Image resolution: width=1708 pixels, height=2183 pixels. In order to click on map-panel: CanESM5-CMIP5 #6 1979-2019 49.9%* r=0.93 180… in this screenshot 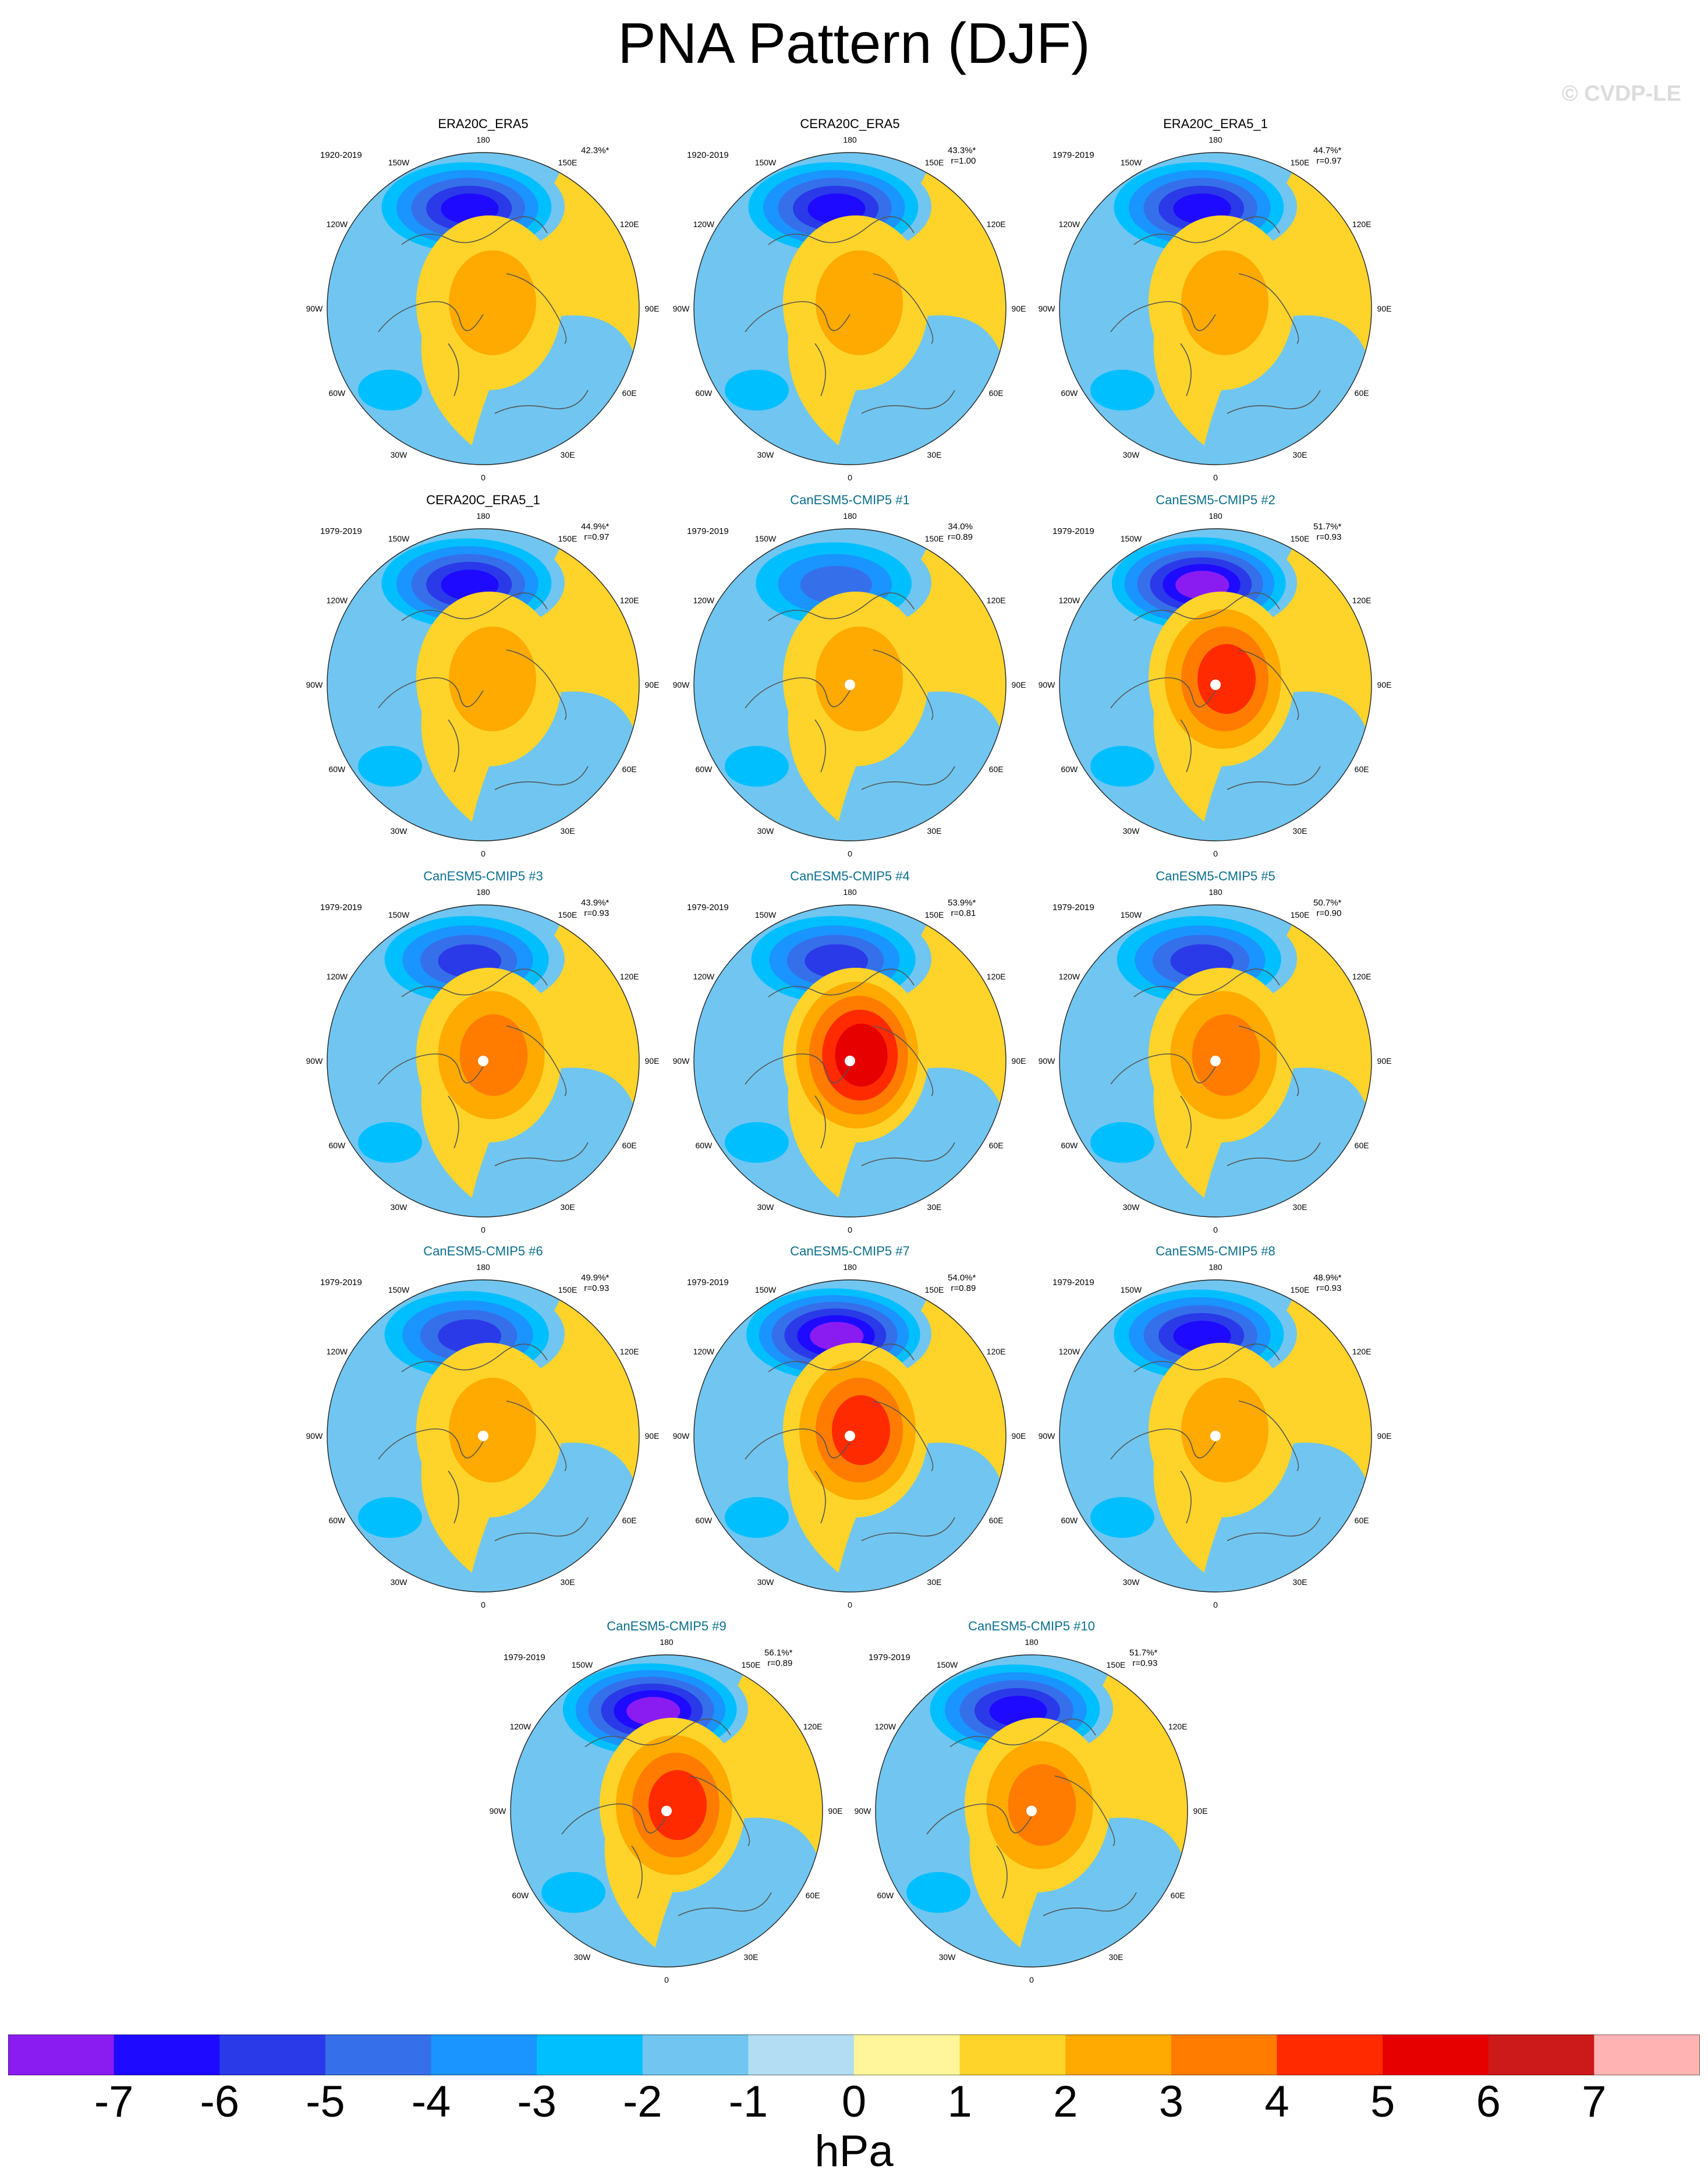, I will do `click(483, 1430)`.